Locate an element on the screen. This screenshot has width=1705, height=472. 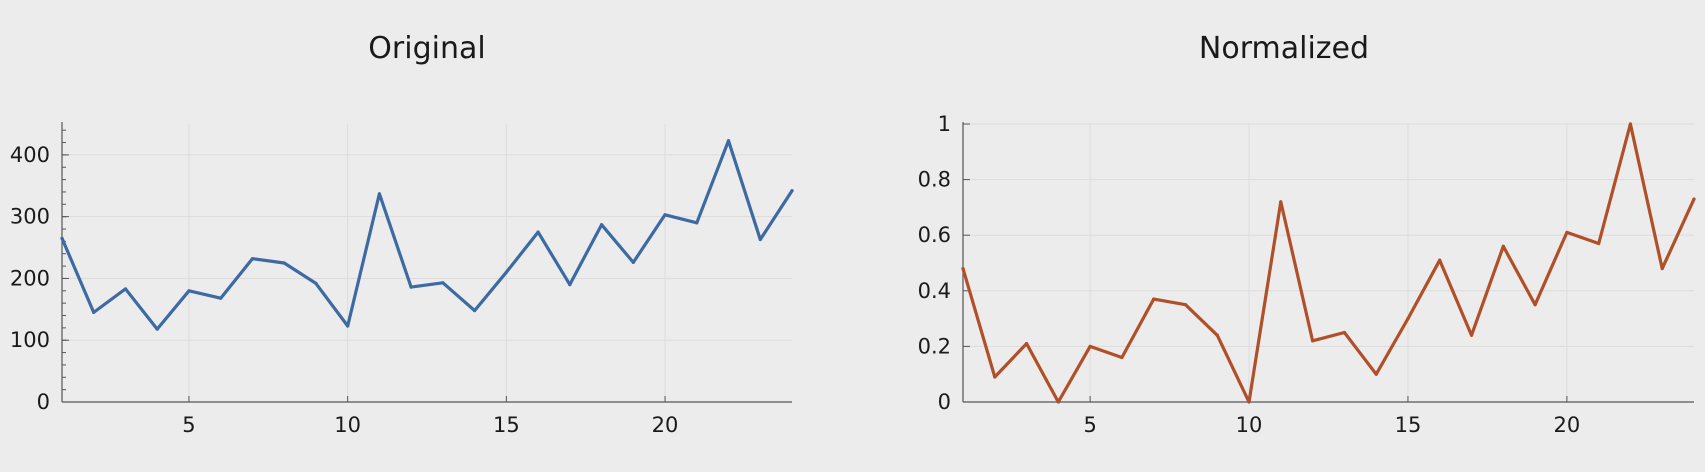
y-tick-label: 0.6 is located at coordinates (934, 235).